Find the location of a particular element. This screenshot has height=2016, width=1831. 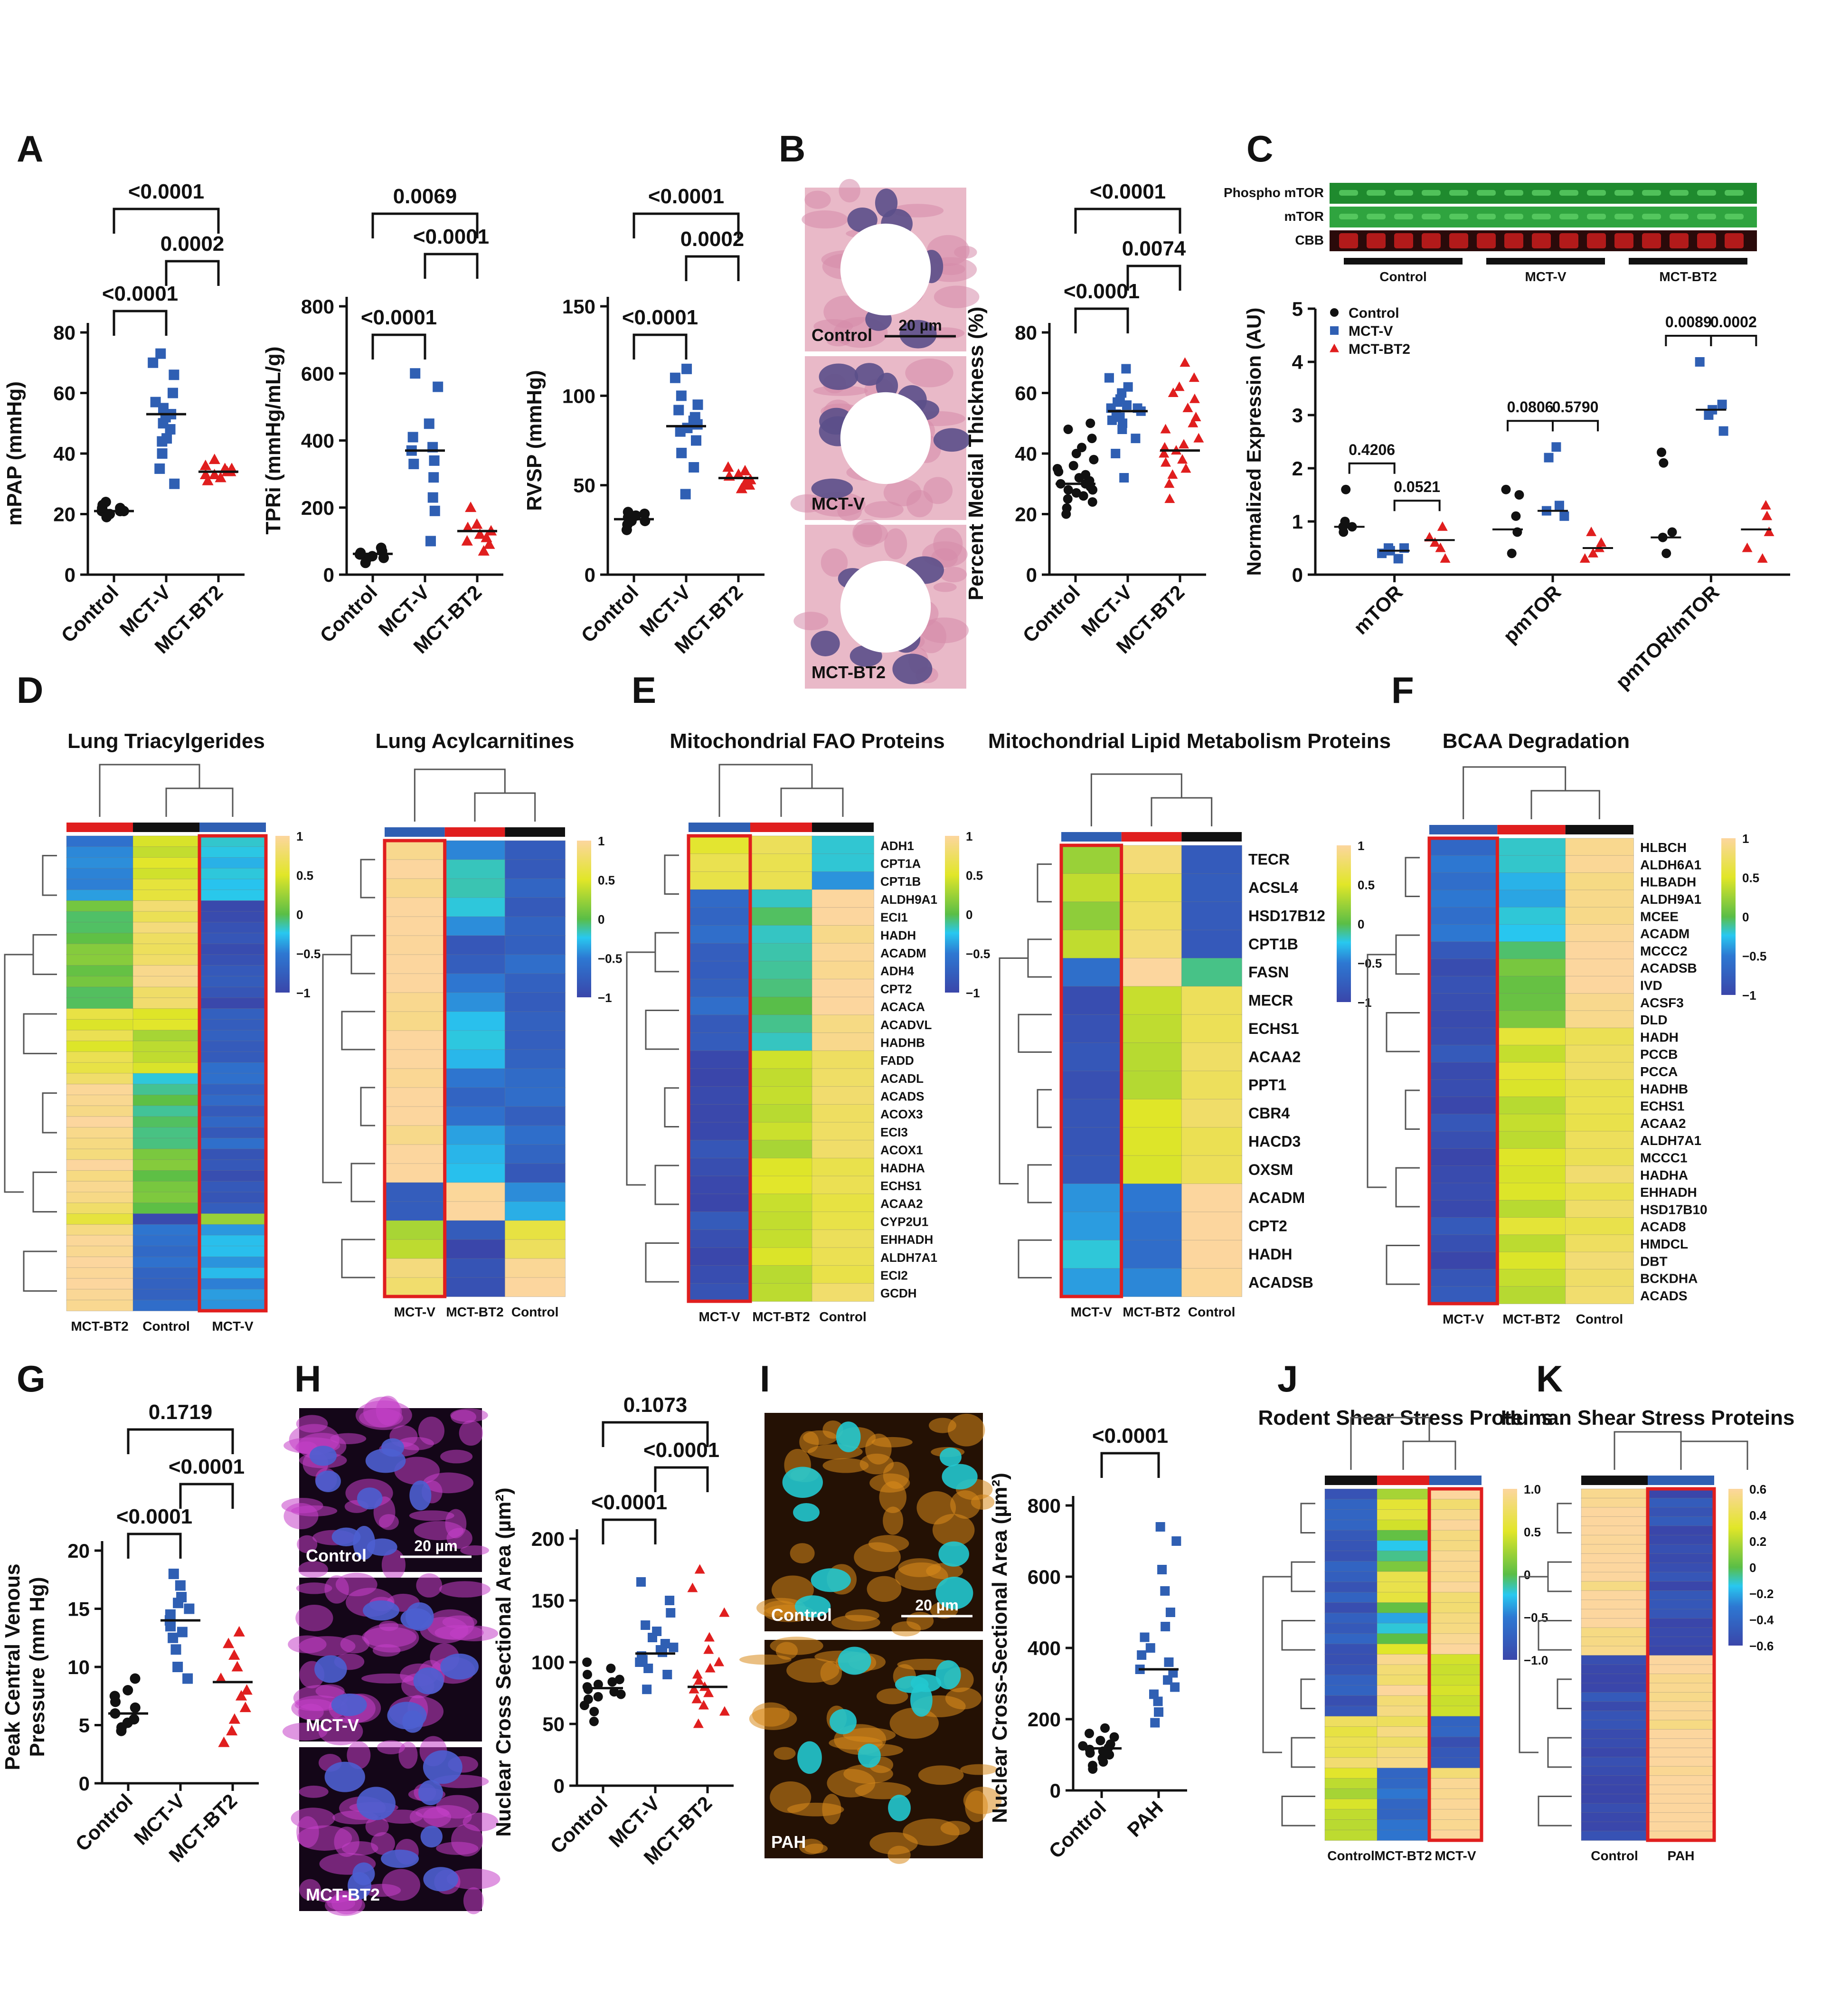

data-point-mtor is located at coordinates (1346, 489).